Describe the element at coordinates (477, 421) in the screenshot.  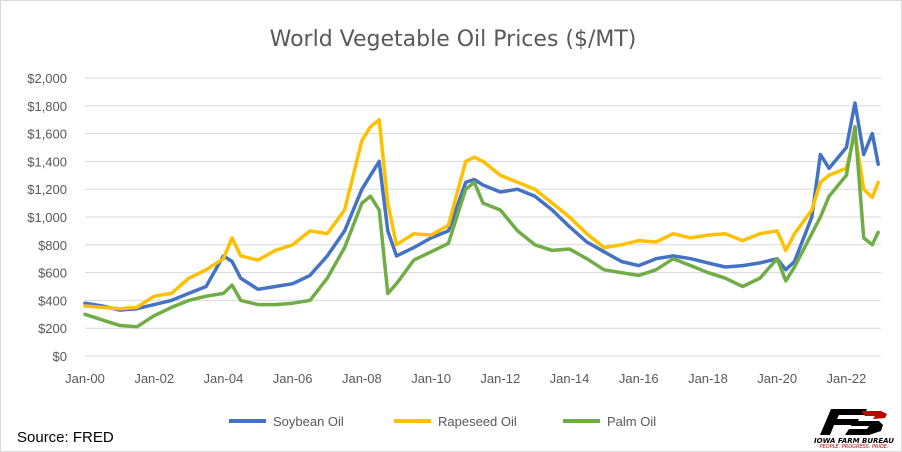
I see `legend-label: Rapeseed Oil` at that location.